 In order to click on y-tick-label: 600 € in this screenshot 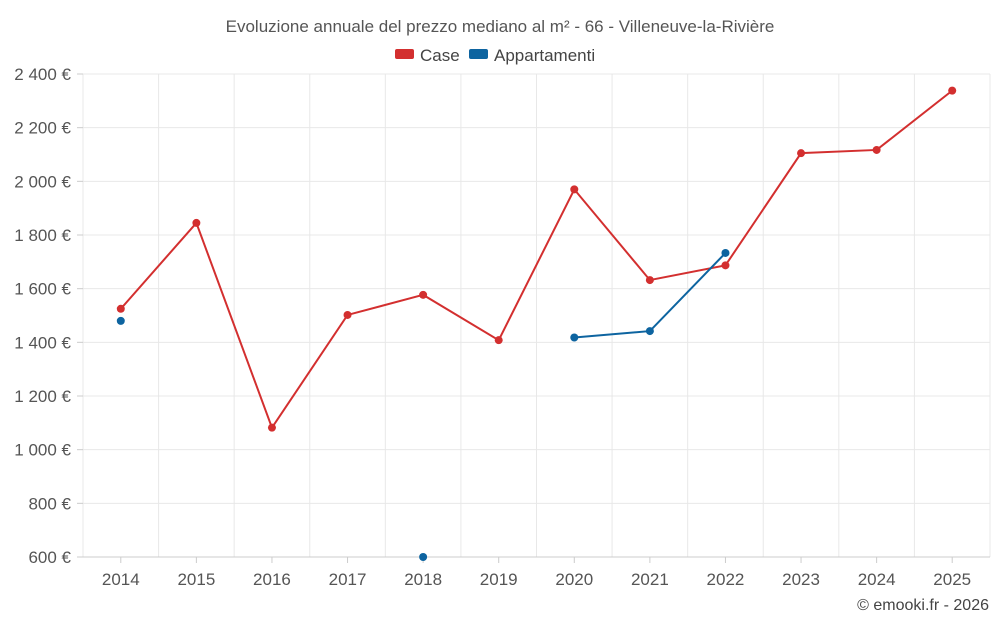, I will do `click(49, 557)`.